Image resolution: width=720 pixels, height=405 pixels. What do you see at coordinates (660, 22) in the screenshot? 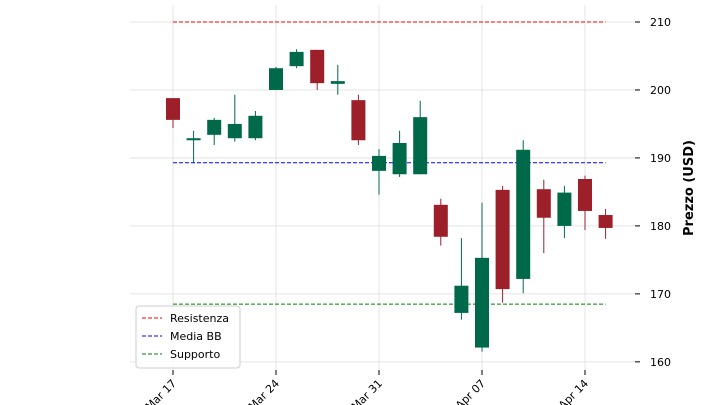
I see `y-tick-label: 210` at bounding box center [660, 22].